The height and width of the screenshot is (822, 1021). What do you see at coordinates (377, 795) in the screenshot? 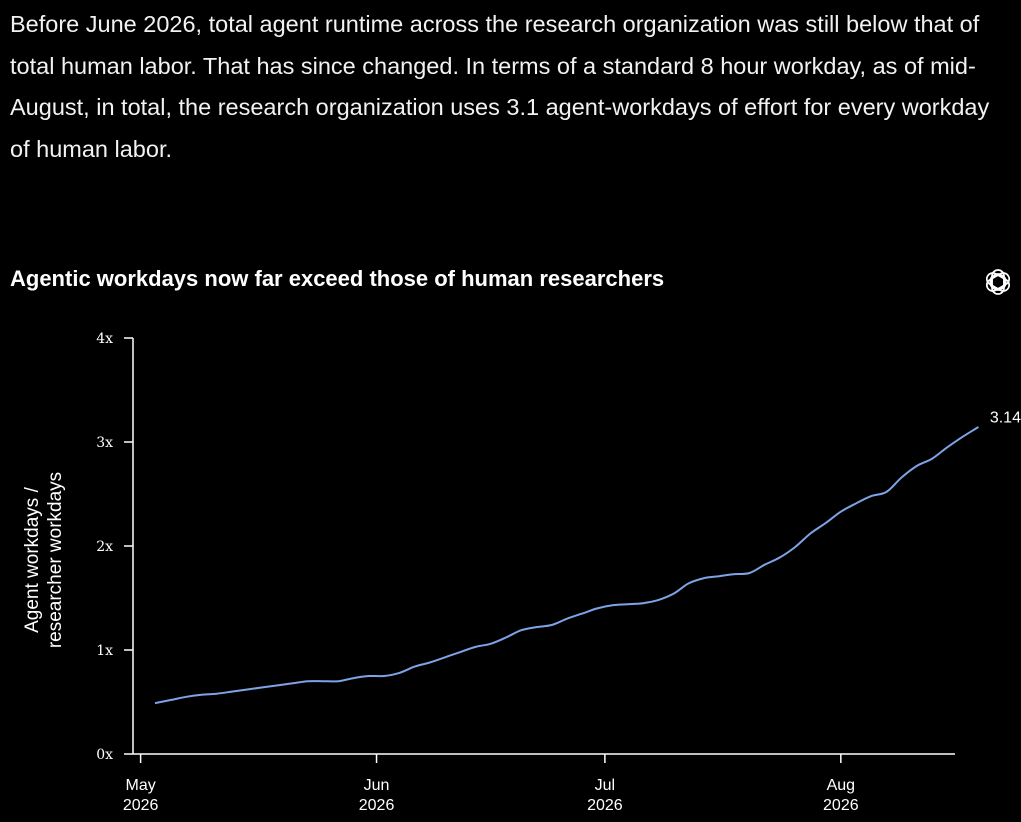
I see `x-tick-label: Jun 2026` at bounding box center [377, 795].